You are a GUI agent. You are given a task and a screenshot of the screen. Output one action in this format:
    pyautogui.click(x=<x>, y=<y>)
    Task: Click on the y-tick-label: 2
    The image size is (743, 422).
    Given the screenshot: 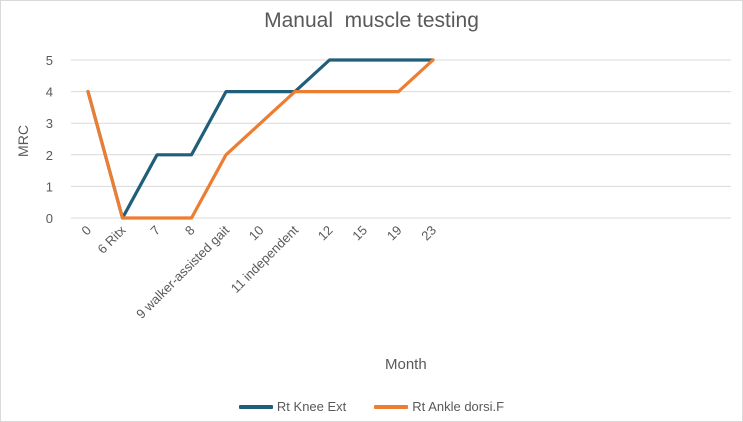 What is the action you would take?
    pyautogui.click(x=49, y=155)
    